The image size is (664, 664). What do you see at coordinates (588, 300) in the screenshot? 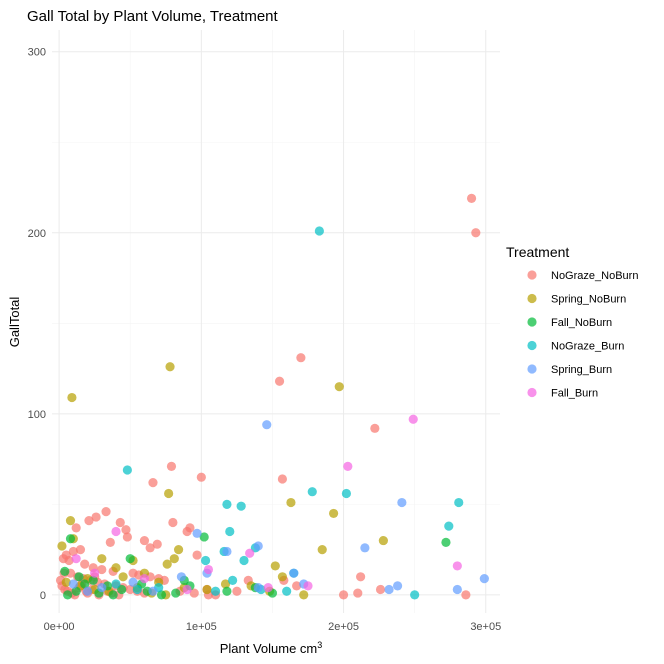
I see `legend-label: Spring_NoBurn` at bounding box center [588, 300].